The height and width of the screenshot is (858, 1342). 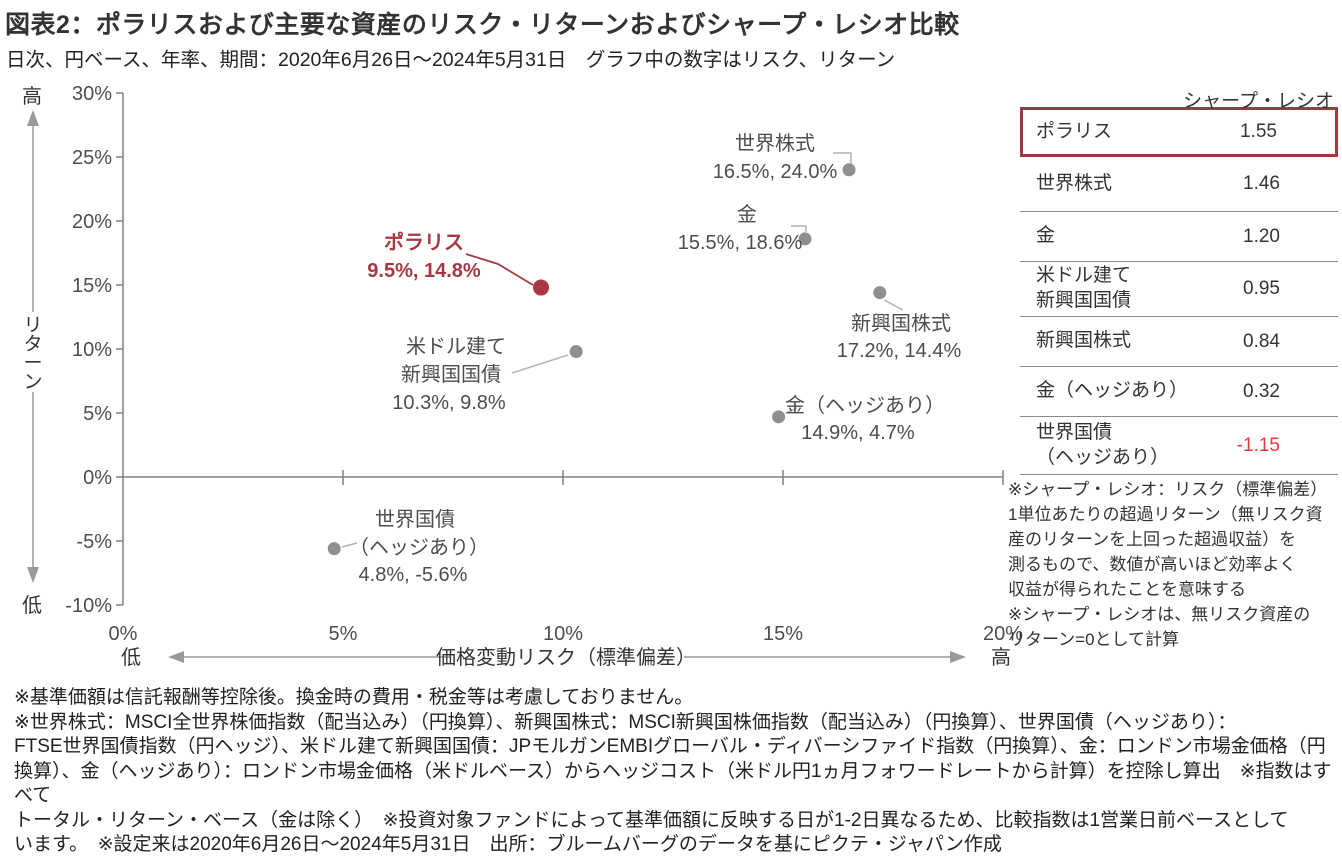 I want to click on sharpe-row: 金 1.20, so click(x=1179, y=237).